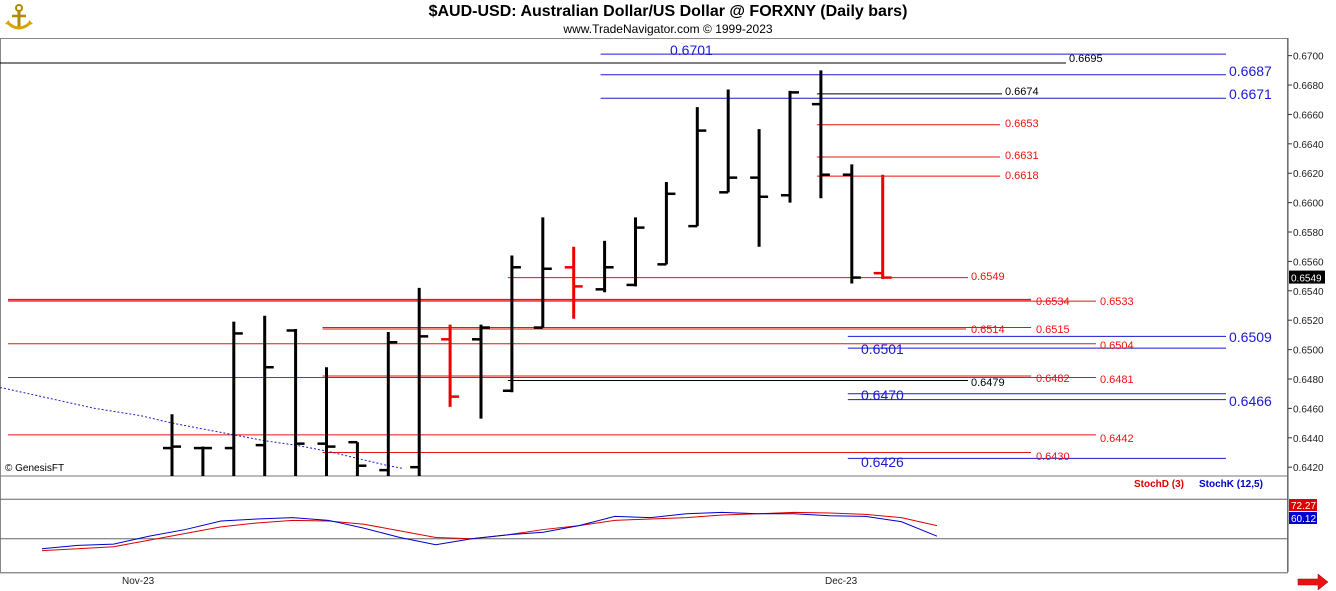 Image resolution: width=1336 pixels, height=591 pixels. What do you see at coordinates (1022, 92) in the screenshot?
I see `level-label-0.6674: 0.6674` at bounding box center [1022, 92].